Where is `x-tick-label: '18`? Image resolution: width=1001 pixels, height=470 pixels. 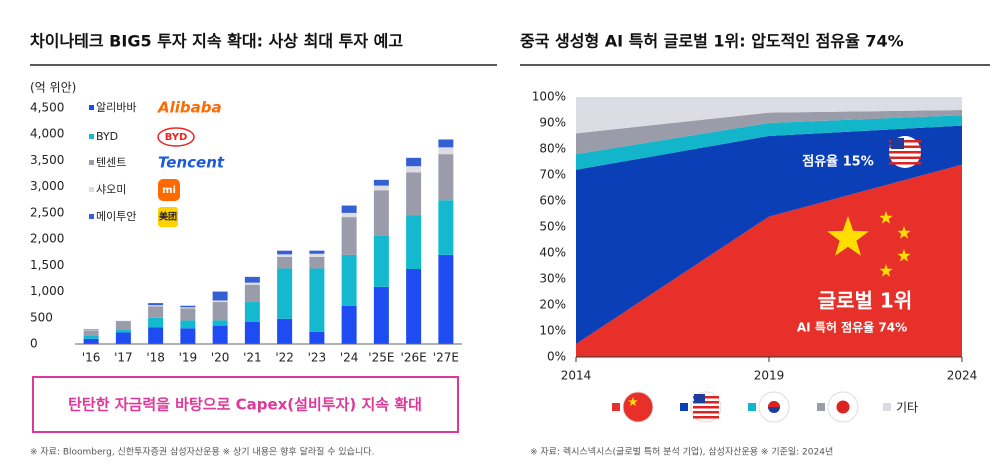 x-tick-label: '18 is located at coordinates (155, 358).